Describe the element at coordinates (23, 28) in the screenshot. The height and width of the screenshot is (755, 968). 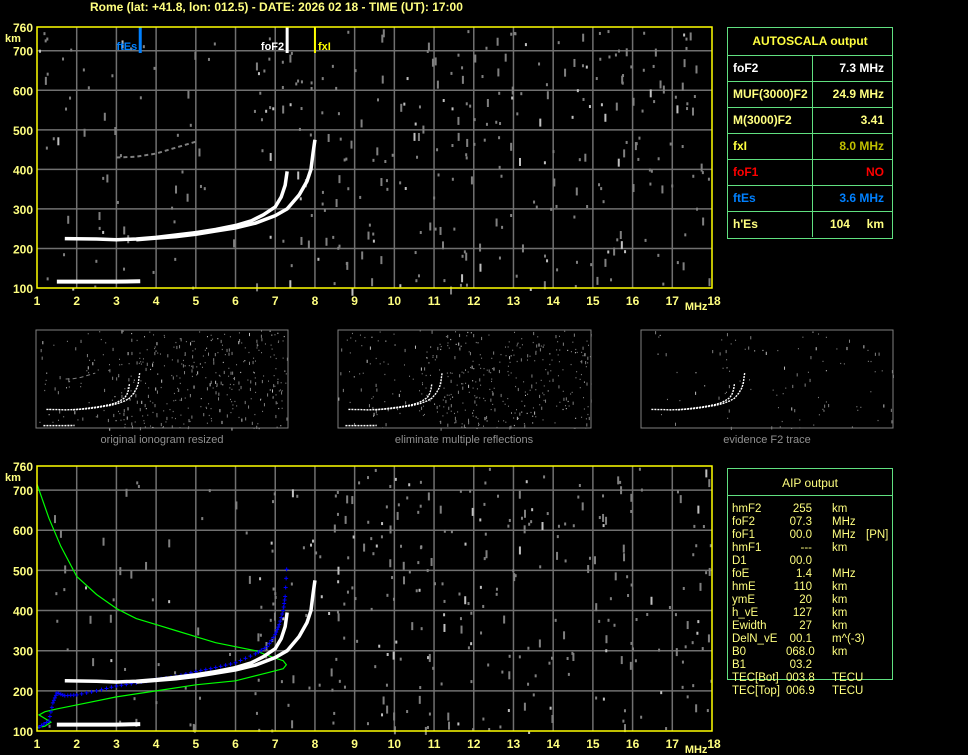
I see `y-tick-label: 760` at that location.